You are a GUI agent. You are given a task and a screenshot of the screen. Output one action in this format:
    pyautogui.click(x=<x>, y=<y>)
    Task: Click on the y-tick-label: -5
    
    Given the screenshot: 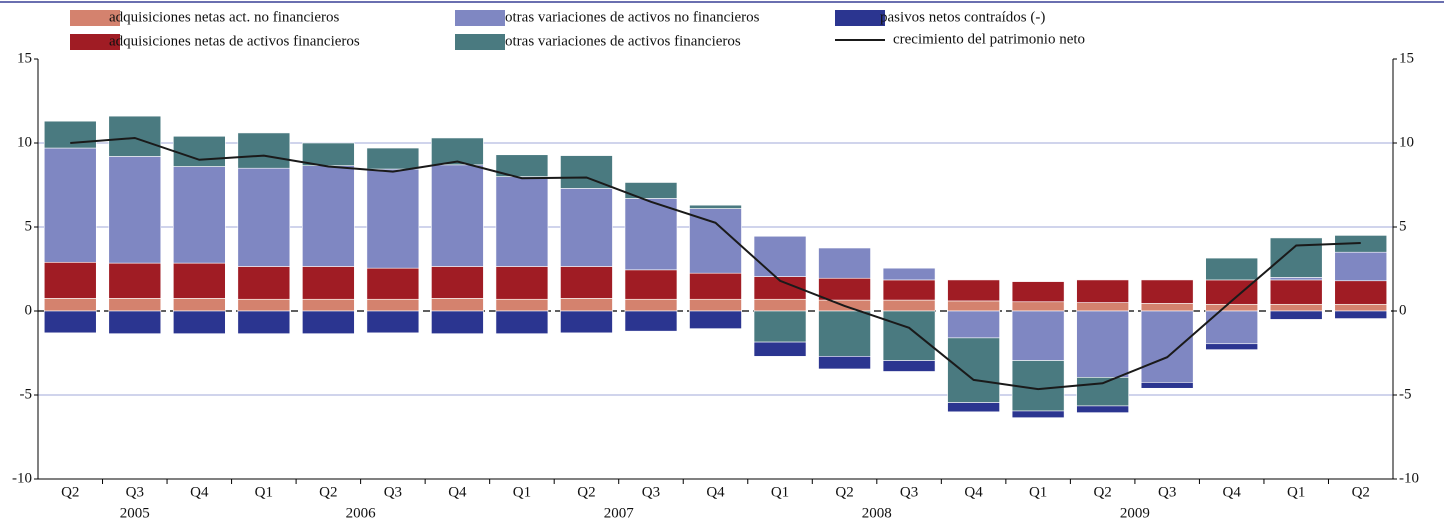 What is the action you would take?
    pyautogui.click(x=26, y=394)
    